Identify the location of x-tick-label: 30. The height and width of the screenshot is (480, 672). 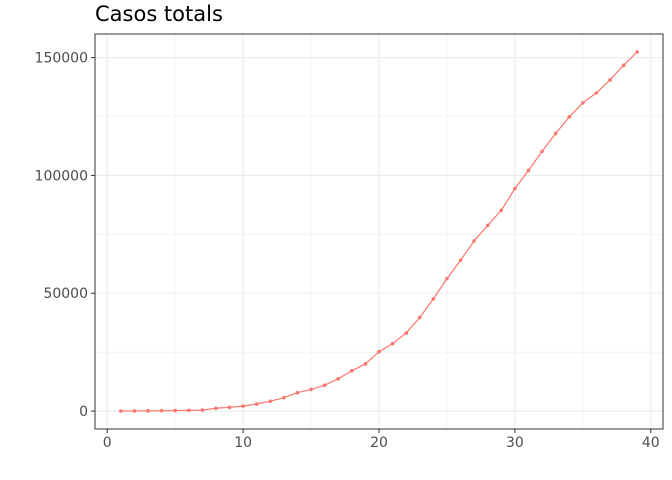
(515, 443).